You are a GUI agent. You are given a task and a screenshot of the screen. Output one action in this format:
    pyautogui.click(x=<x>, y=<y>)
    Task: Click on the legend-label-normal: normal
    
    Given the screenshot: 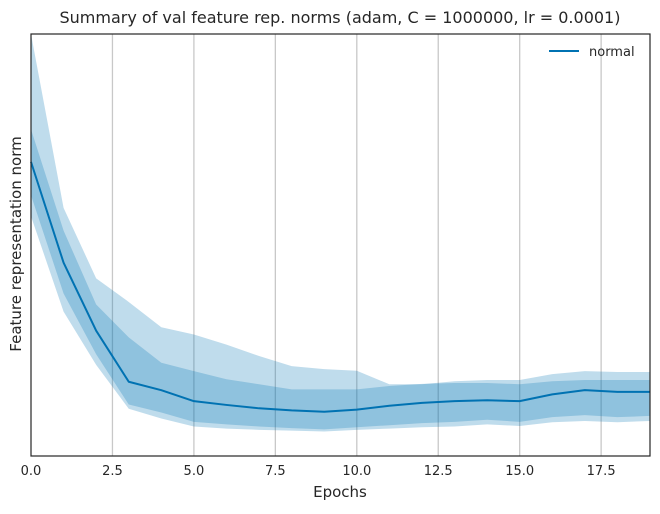 What is the action you would take?
    pyautogui.click(x=612, y=52)
    